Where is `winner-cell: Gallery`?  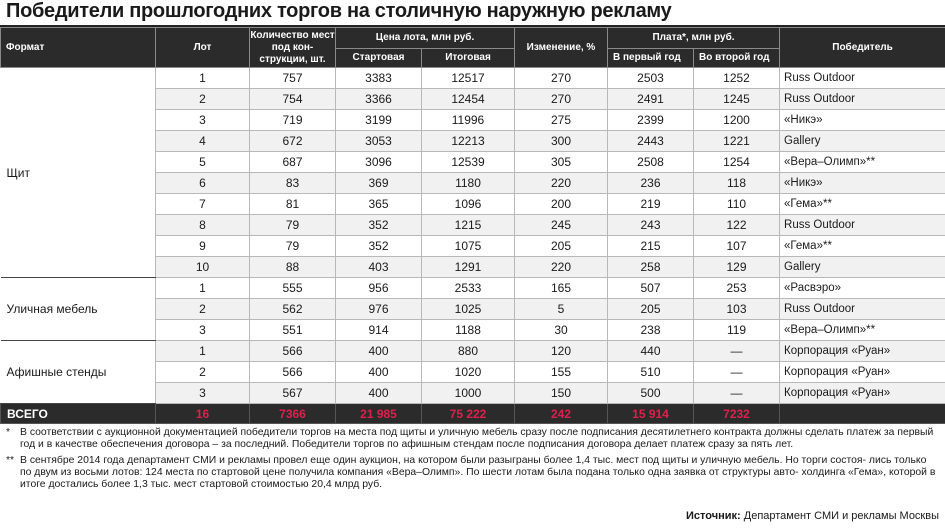 winner-cell: Gallery is located at coordinates (862, 141).